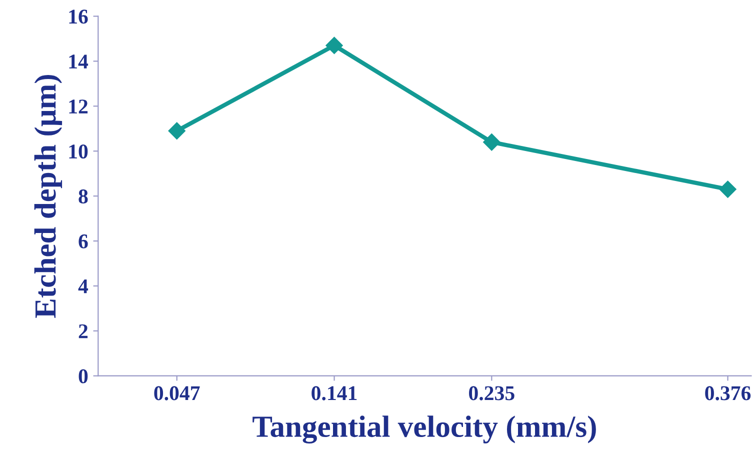 The image size is (755, 464). Describe the element at coordinates (78, 151) in the screenshot. I see `y-tick-label: 10` at that location.